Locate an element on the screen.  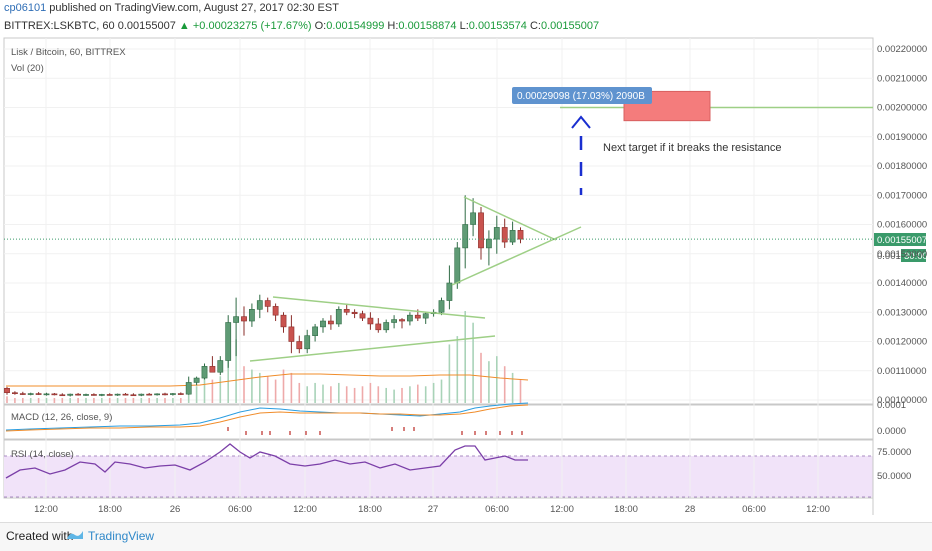
change-arrow-icon: ▲ is located at coordinates (184, 26).